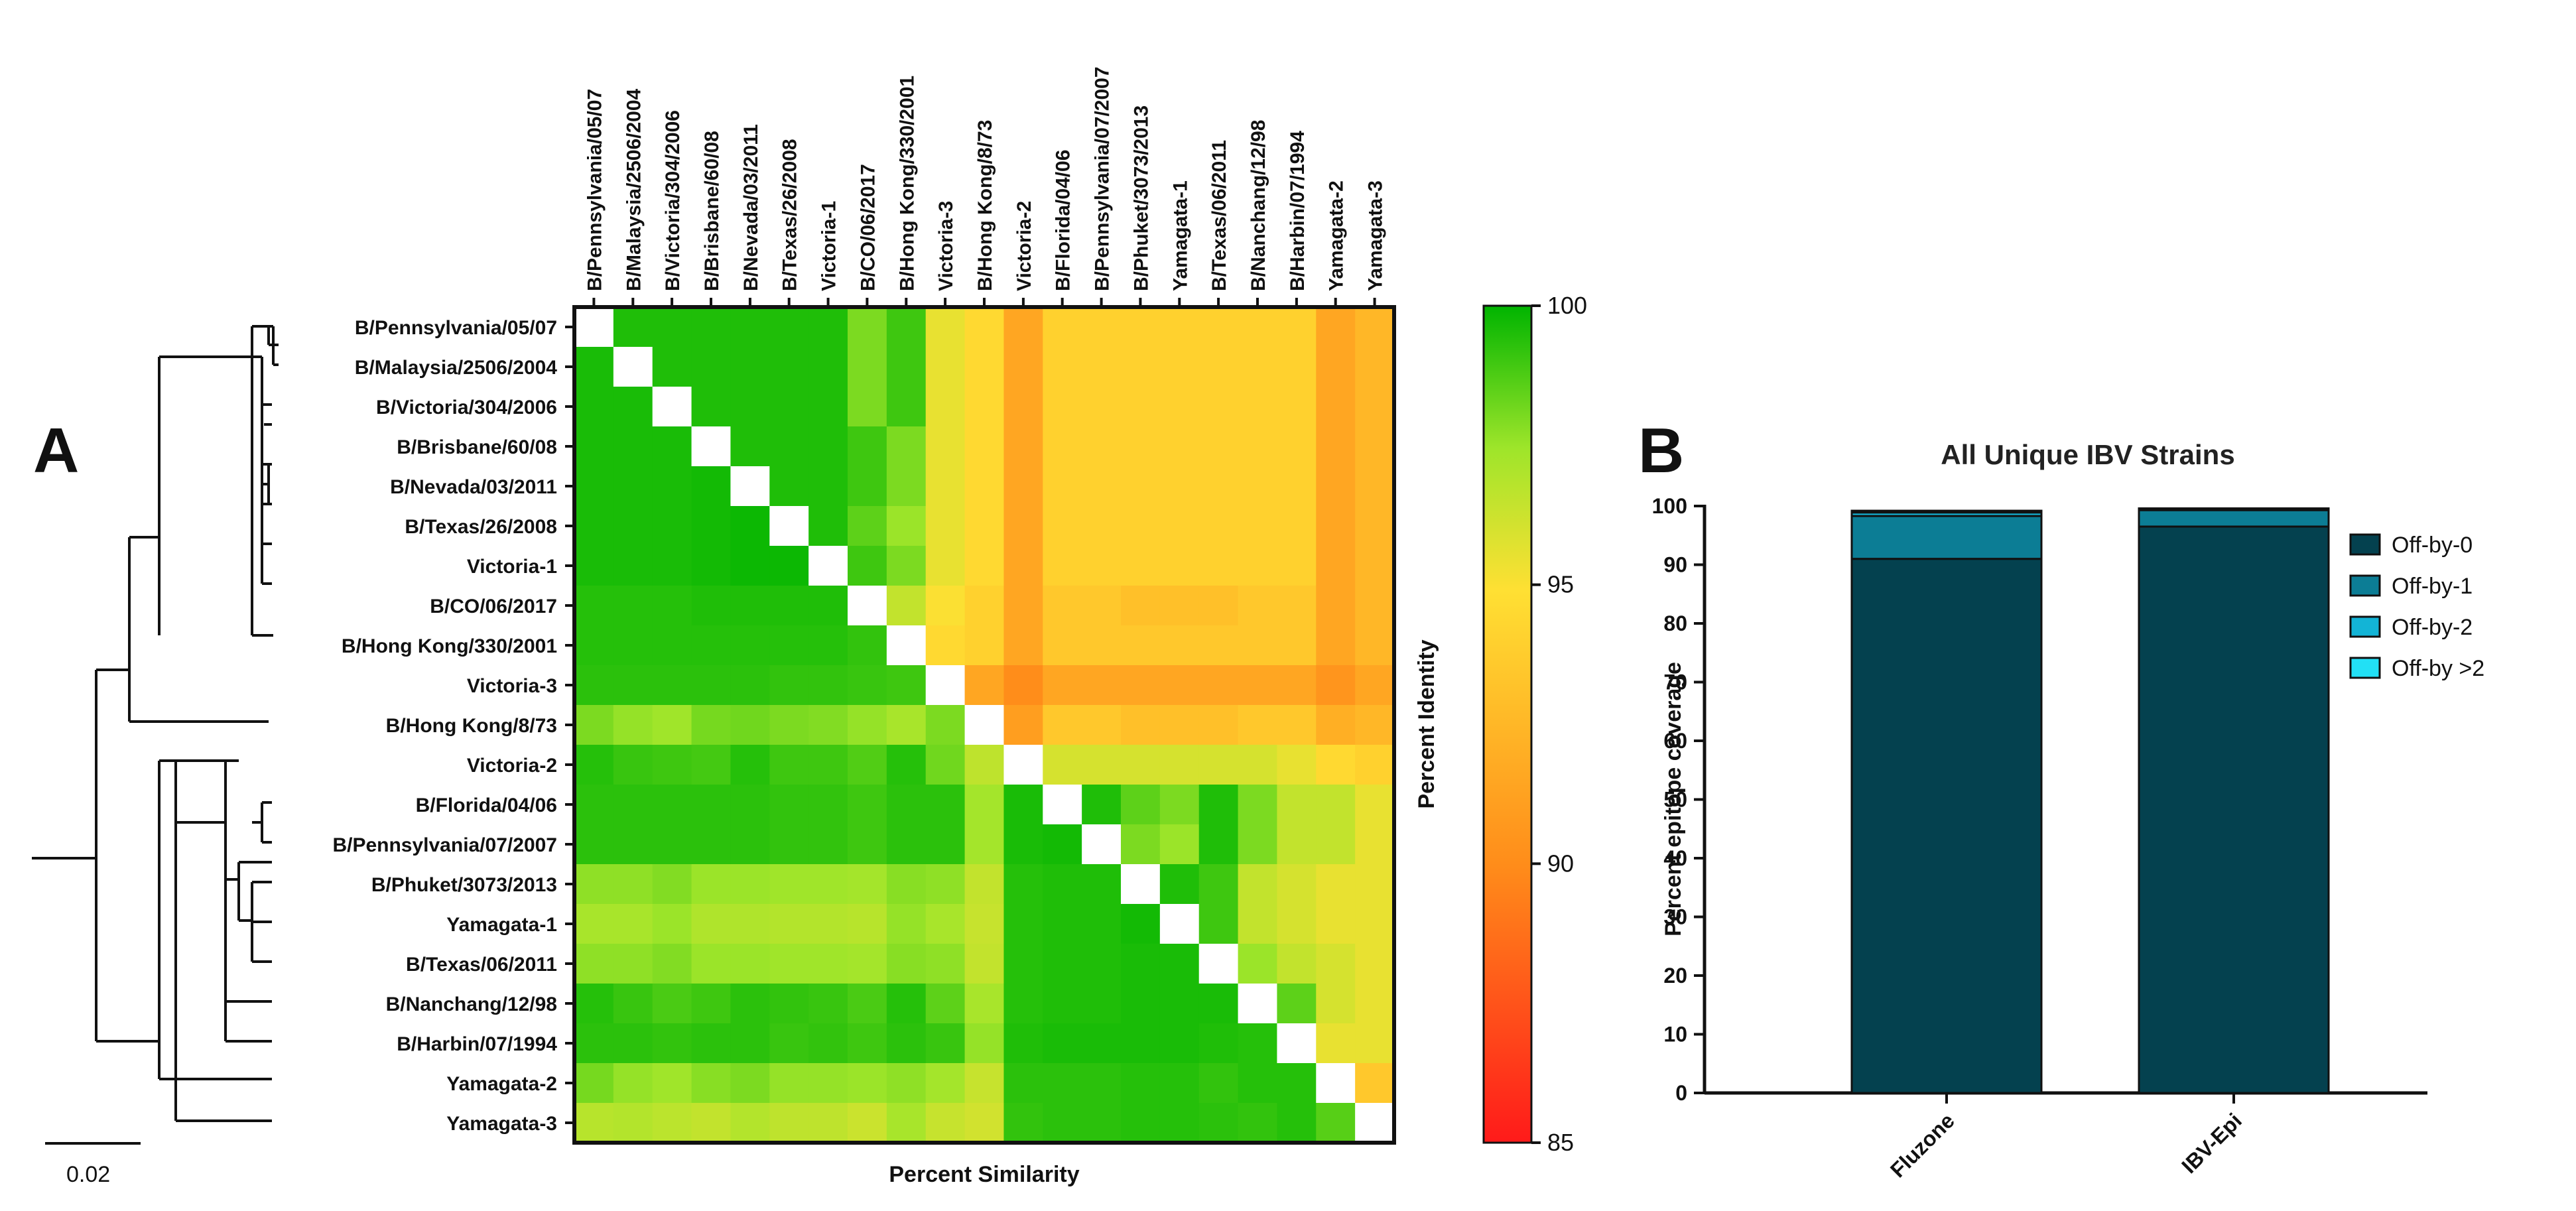 Image resolution: width=2576 pixels, height=1211 pixels. What do you see at coordinates (2433, 546) in the screenshot?
I see `legend-label: Off-by-0` at bounding box center [2433, 546].